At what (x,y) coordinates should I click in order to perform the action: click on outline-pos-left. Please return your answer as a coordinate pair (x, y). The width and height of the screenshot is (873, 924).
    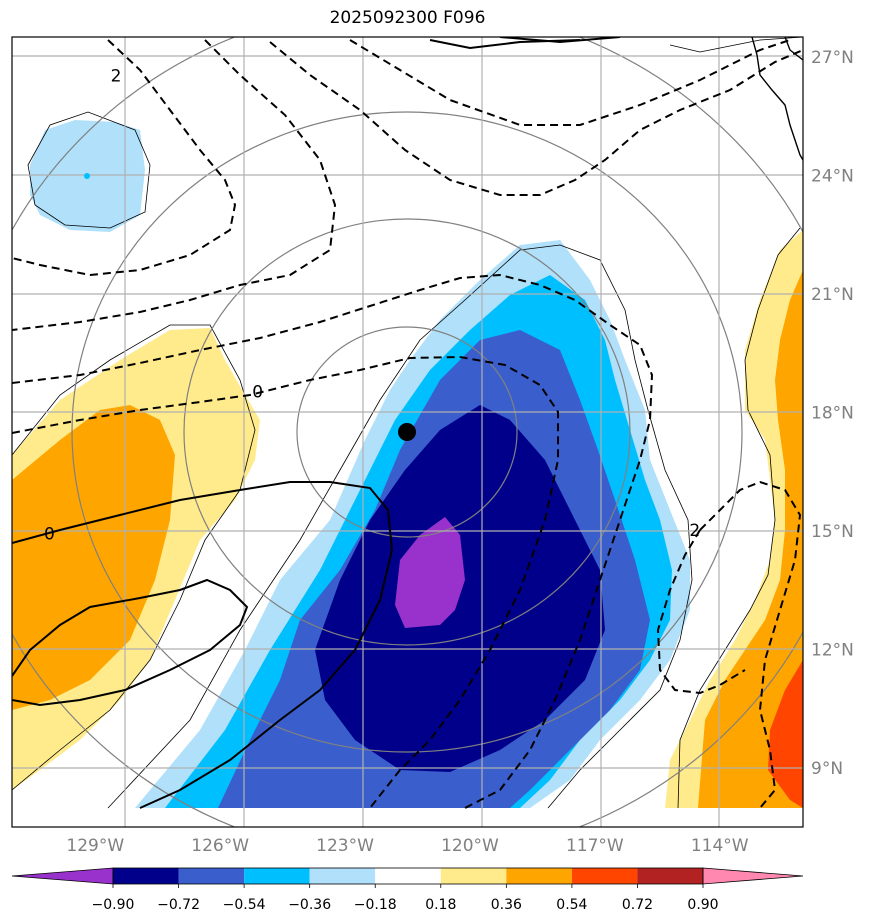
    Looking at the image, I should click on (134, 557).